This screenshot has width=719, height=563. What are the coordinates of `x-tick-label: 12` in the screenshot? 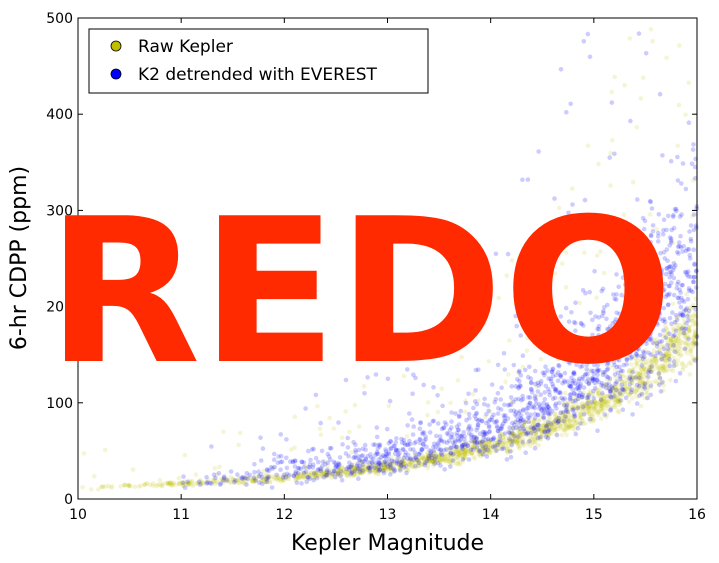 It's located at (284, 515).